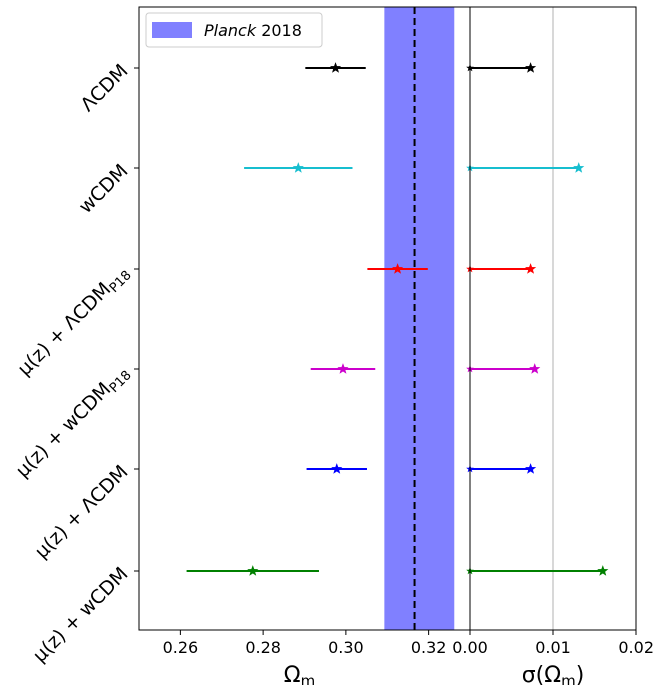  I want to click on legend: Planck 2018, so click(234, 30).